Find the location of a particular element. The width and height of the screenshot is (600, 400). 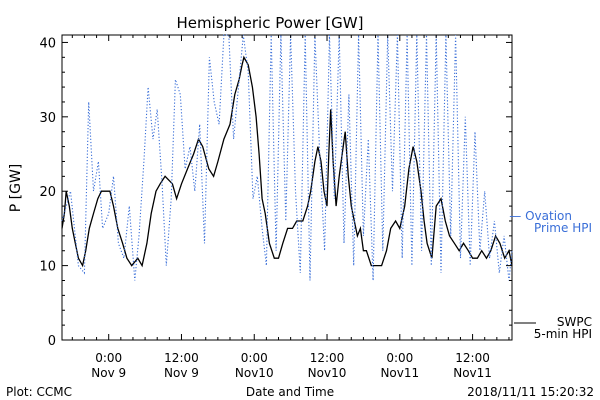

y-tick-label: 10 is located at coordinates (47, 267).